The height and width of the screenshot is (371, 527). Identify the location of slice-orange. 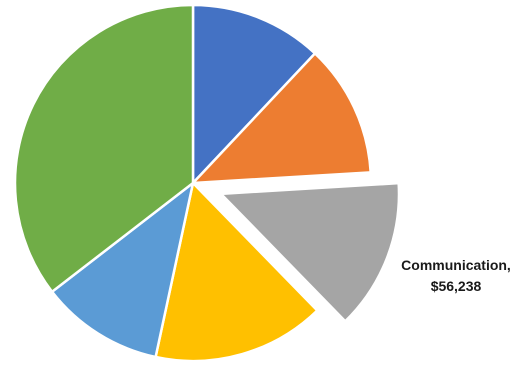
(281, 118).